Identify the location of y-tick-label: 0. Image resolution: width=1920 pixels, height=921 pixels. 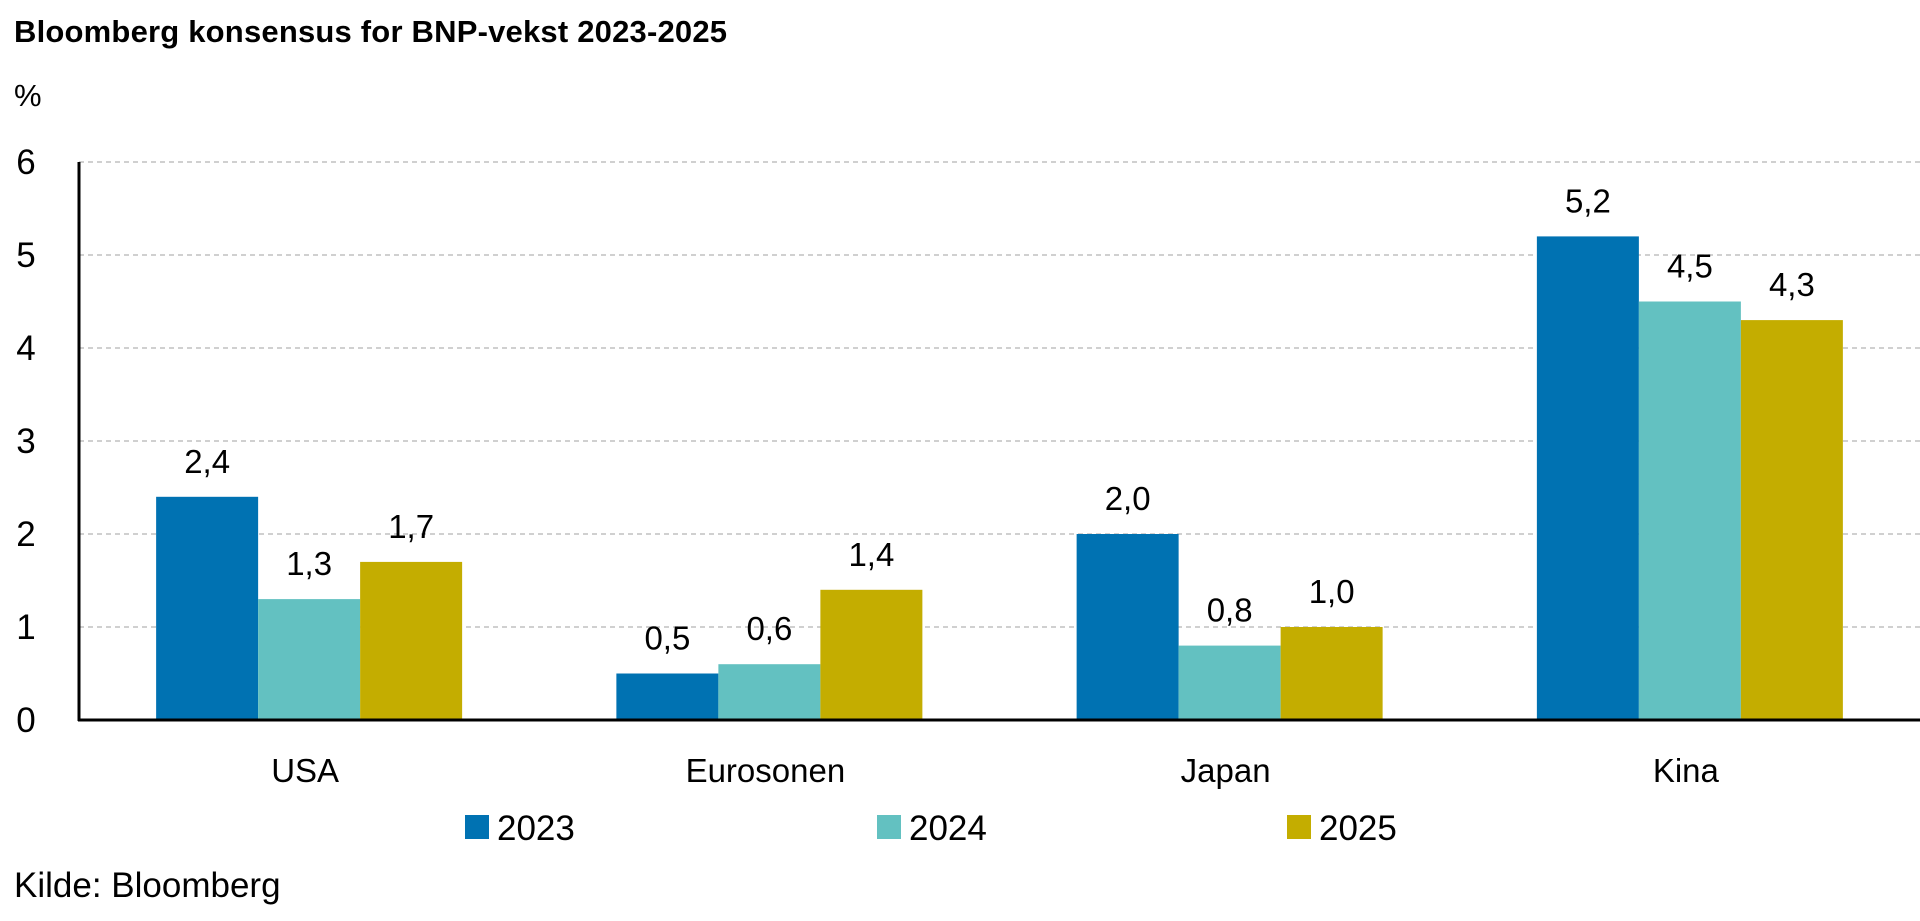
(25, 720).